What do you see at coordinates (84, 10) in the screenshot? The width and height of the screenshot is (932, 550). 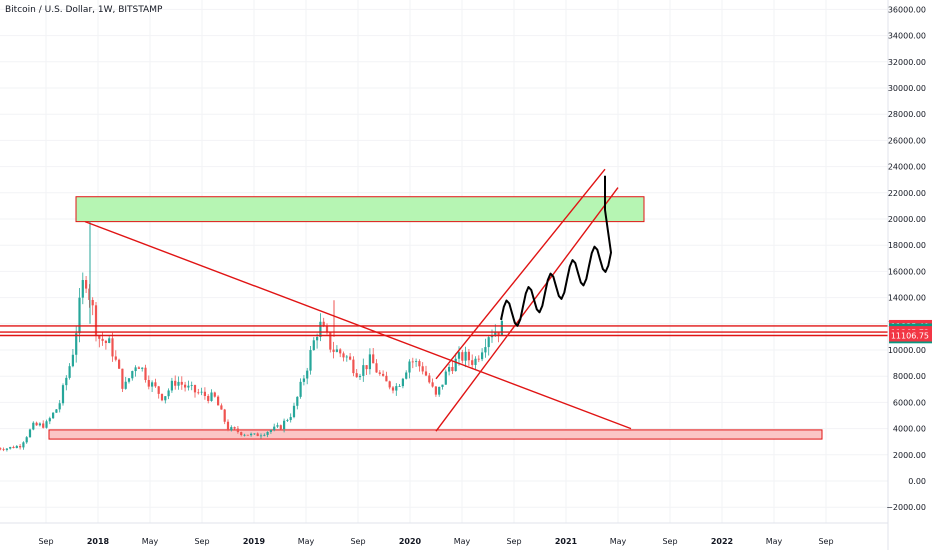 I see `chart-title: Bitcoin / U.S. Dollar, 1W, BITSTAMP` at bounding box center [84, 10].